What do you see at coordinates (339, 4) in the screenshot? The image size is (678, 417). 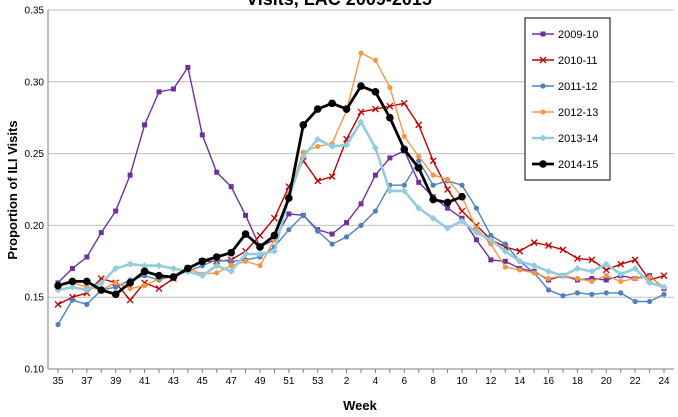 I see `chart-title: Visits, LAC 2009-2015` at bounding box center [339, 4].